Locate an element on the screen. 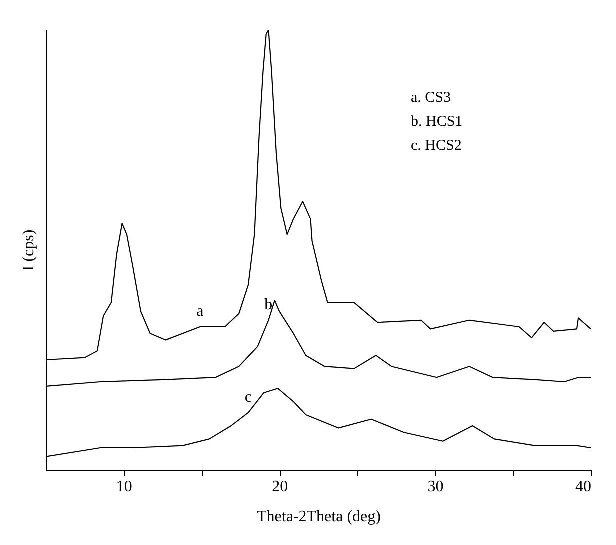 Image resolution: width=616 pixels, height=545 pixels. x-tick-label: 10 is located at coordinates (124, 487).